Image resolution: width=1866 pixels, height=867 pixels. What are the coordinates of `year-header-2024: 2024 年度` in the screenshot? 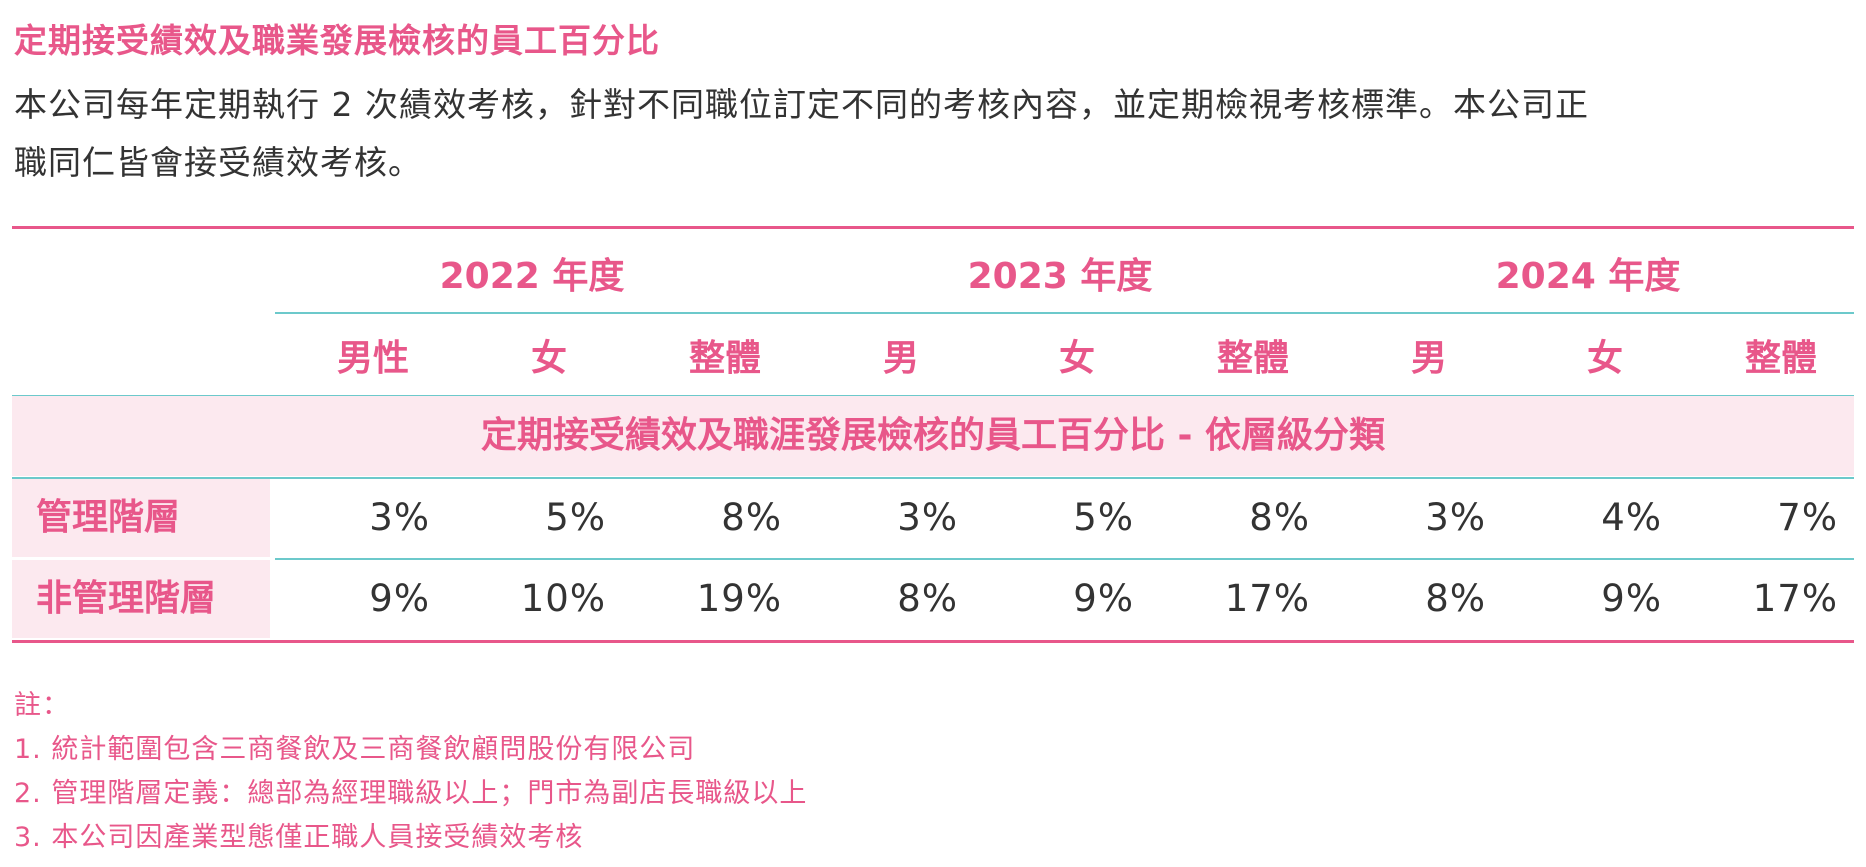 It's located at (1588, 276).